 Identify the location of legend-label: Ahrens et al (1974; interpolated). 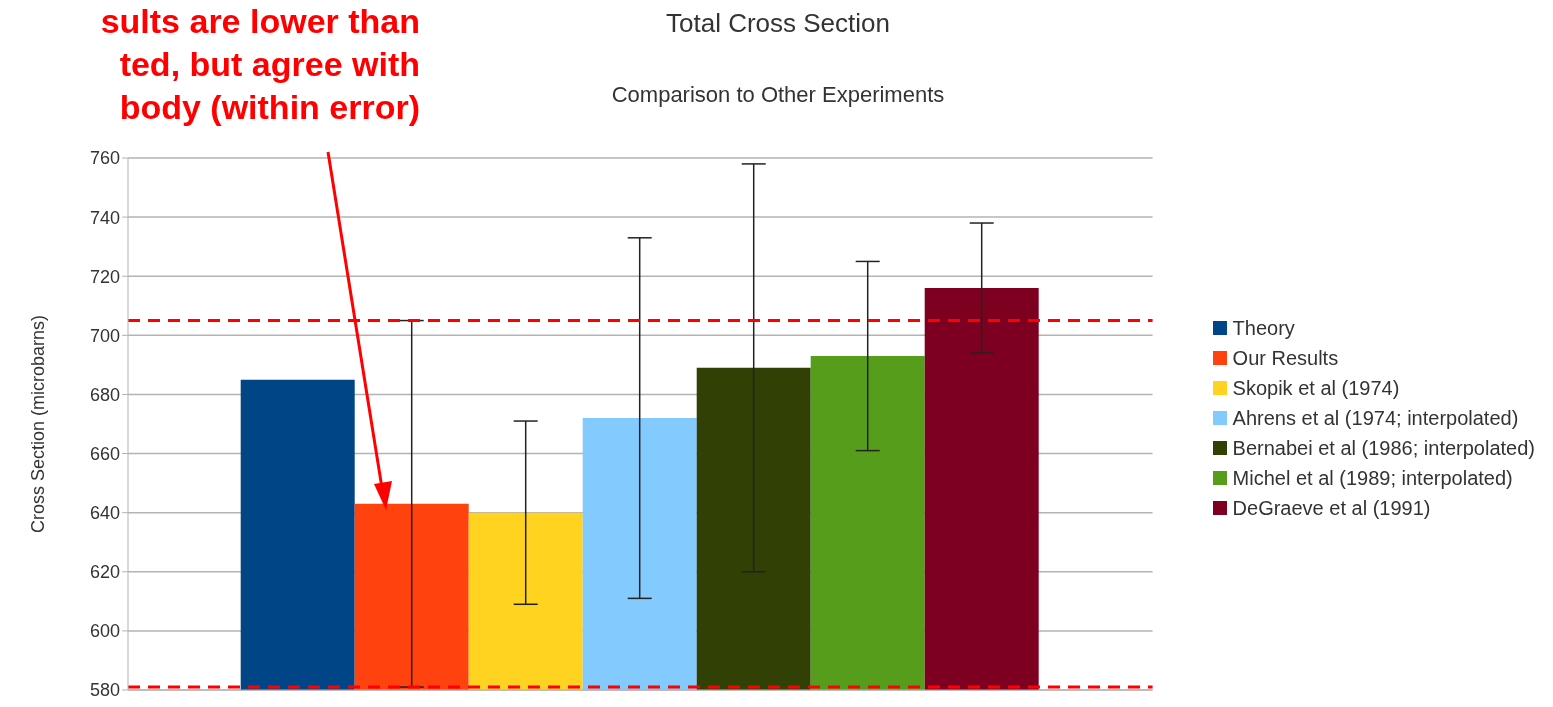
(1375, 418).